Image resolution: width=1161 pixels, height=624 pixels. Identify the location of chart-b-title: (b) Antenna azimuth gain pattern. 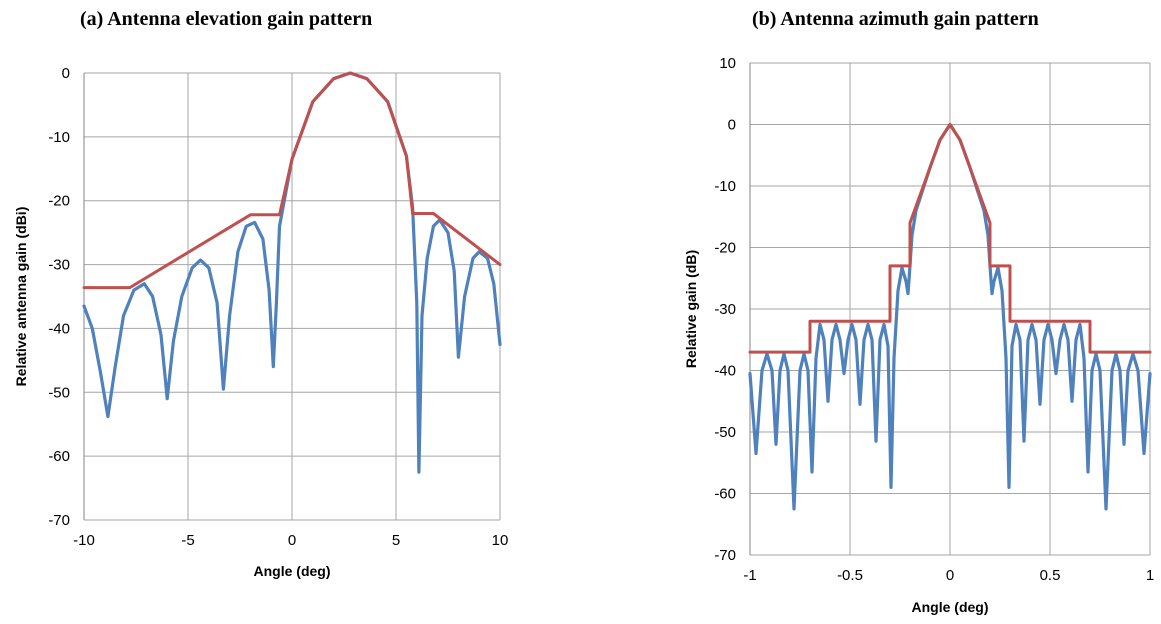
(895, 19).